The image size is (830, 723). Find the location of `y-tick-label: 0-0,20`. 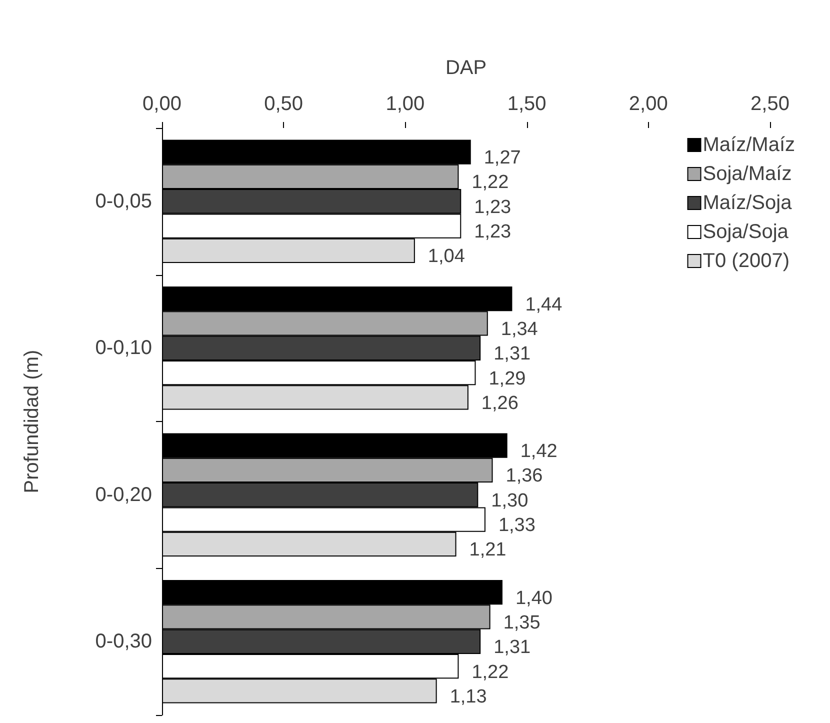

y-tick-label: 0-0,20 is located at coordinates (123, 495).